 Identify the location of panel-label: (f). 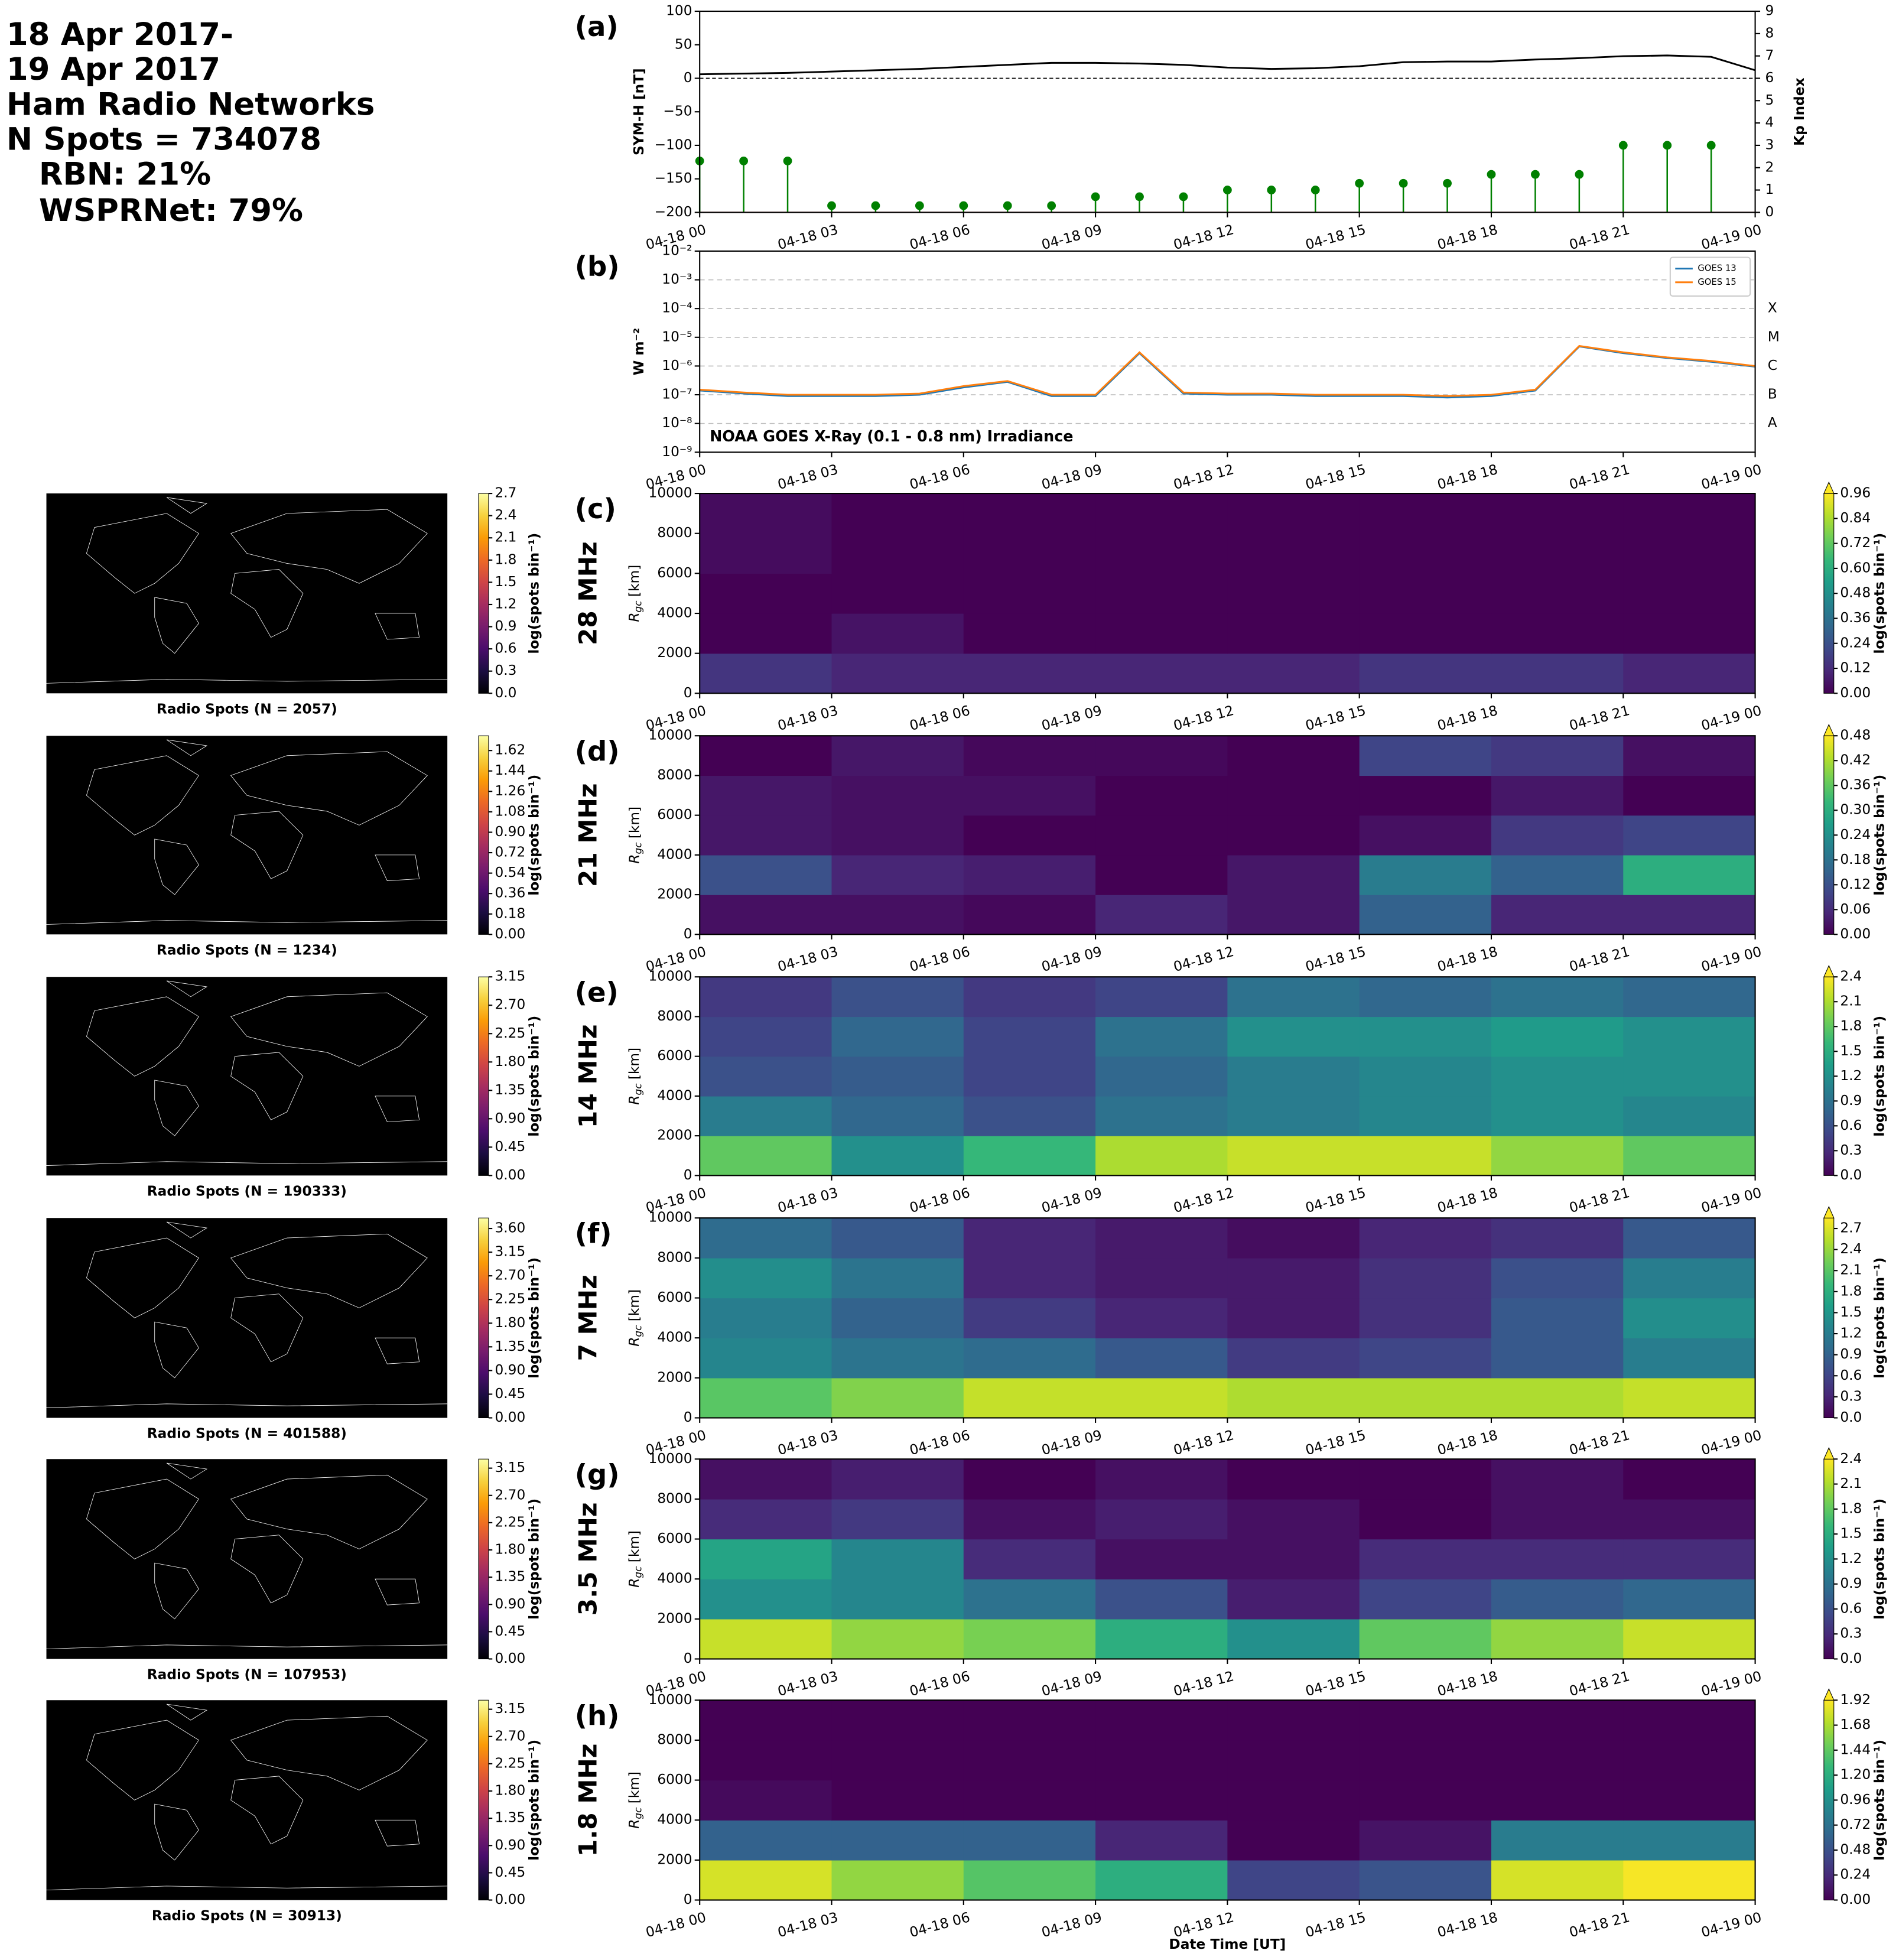
(593, 1233).